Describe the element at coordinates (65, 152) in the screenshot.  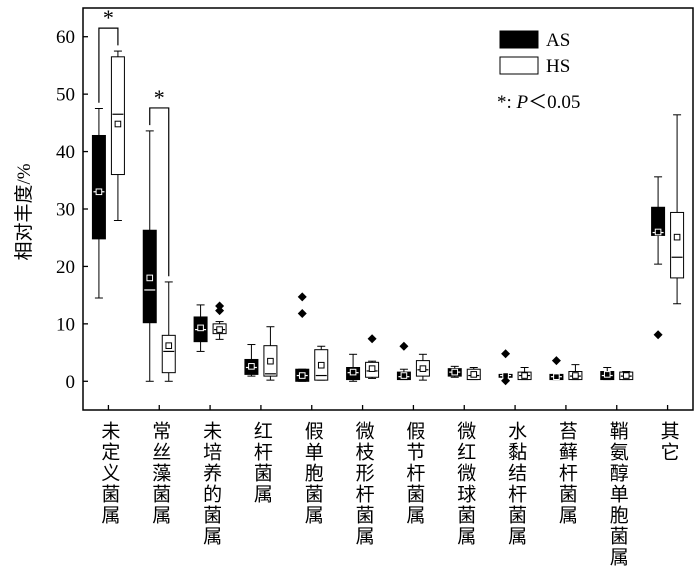
I see `y-tick-label: 40` at that location.